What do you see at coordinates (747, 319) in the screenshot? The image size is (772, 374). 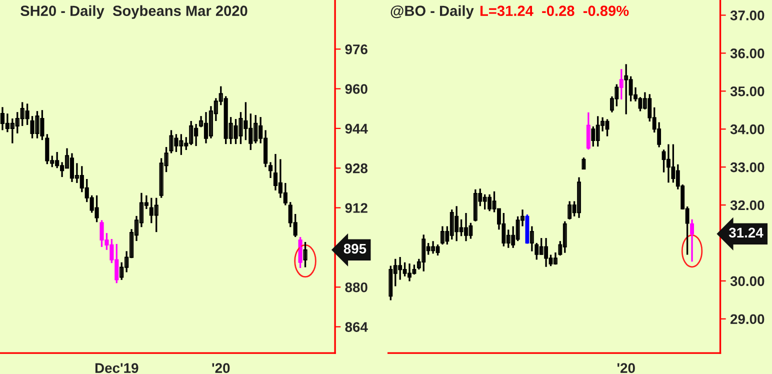 I see `y-tick-label: 29.00` at bounding box center [747, 319].